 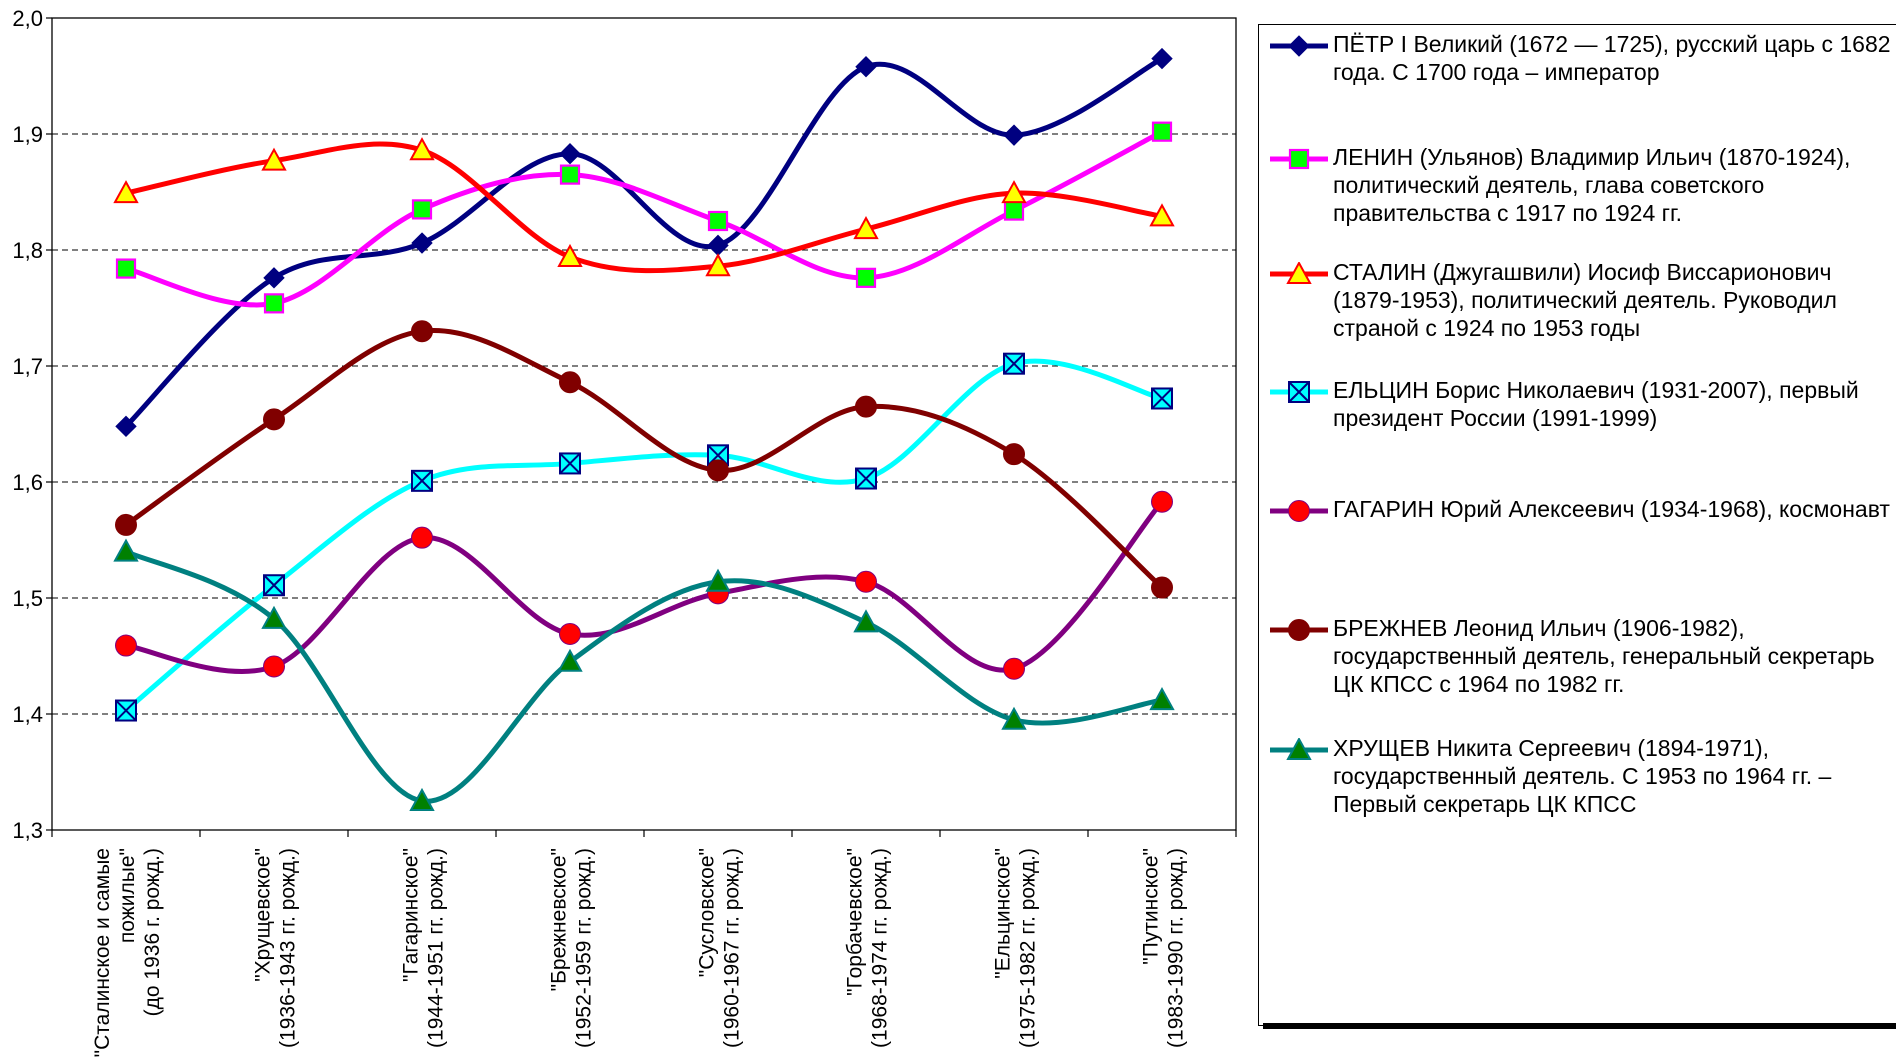 I want to click on x-category-label: "Сусловское", so click(x=707, y=912).